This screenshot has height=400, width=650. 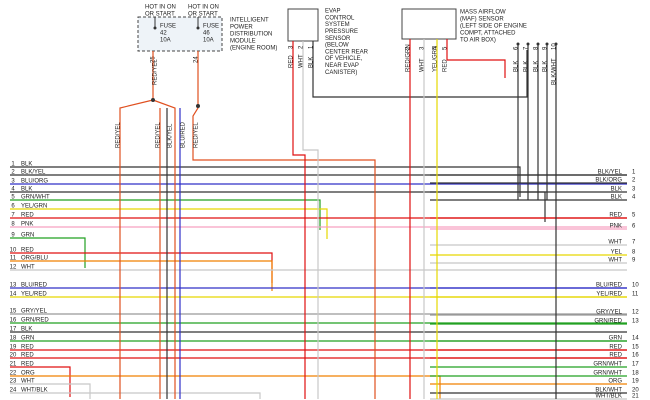 What do you see at coordinates (429, 24) in the screenshot?
I see `maf-sensor-box` at bounding box center [429, 24].